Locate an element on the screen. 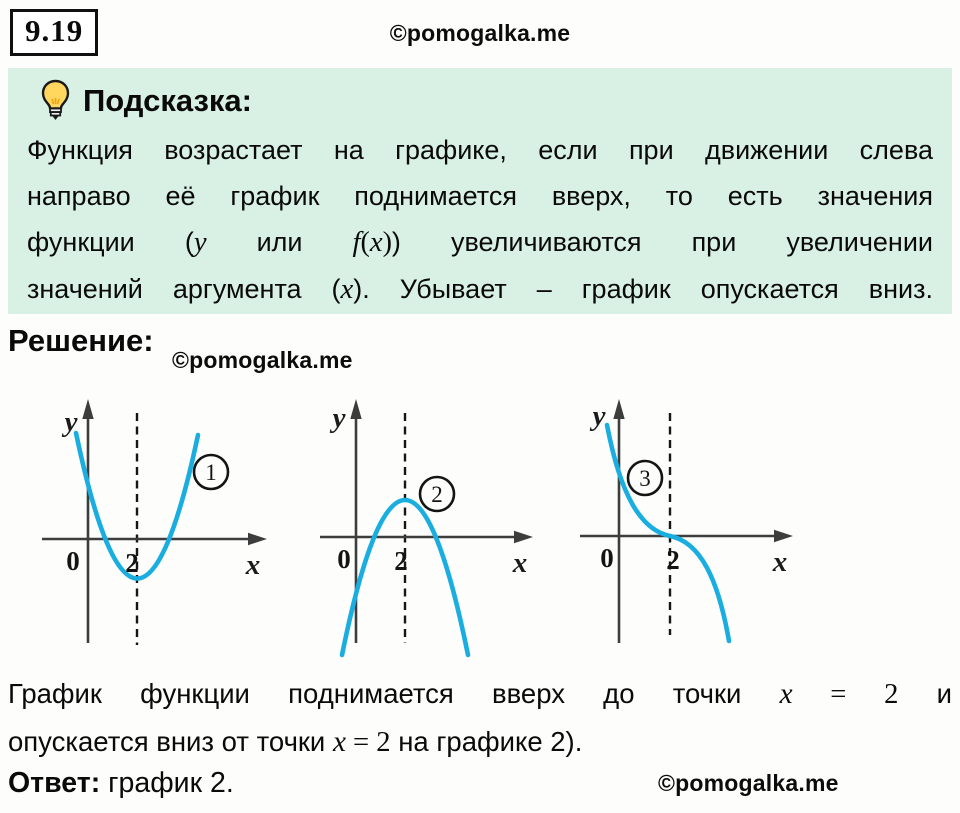 Image resolution: width=960 pixels, height=813 pixels. answer-row: Ответ: график 2. is located at coordinates (121, 783).